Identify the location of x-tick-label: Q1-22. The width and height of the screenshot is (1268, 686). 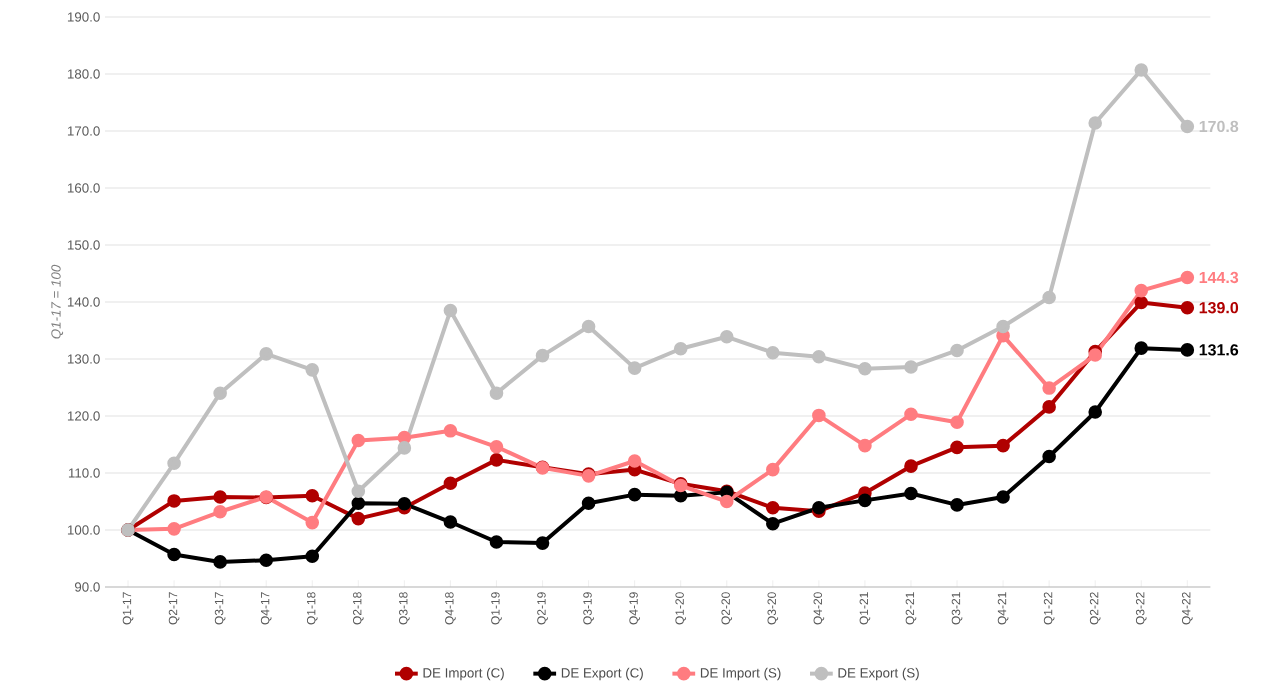
(1049, 608).